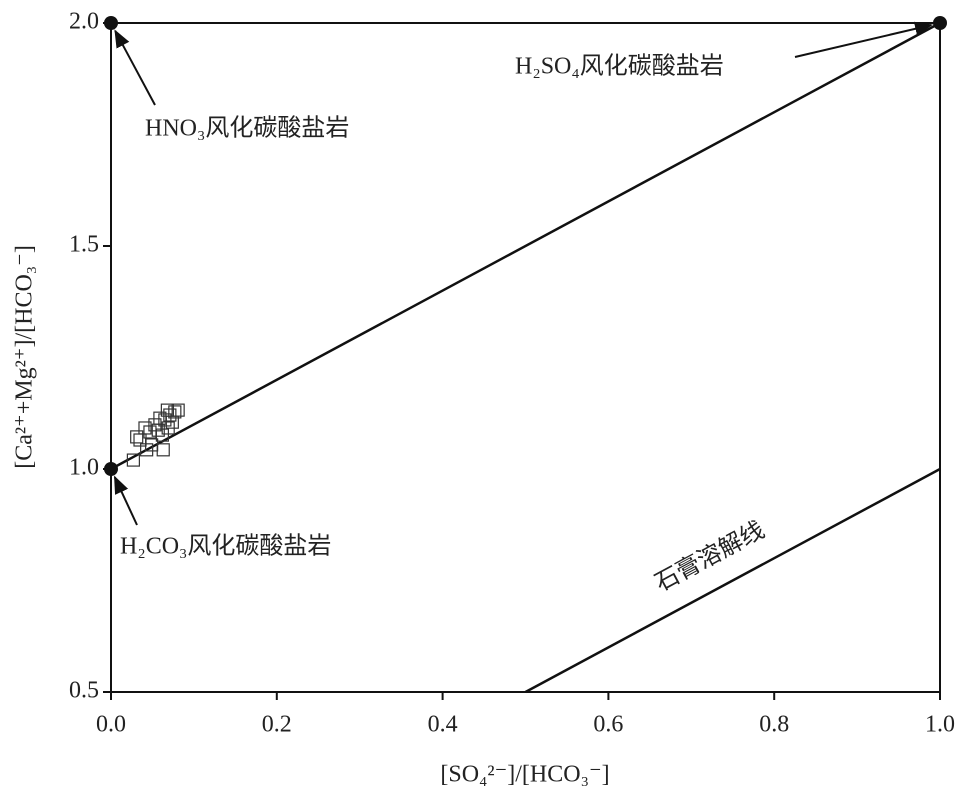 Image resolution: width=969 pixels, height=804 pixels. I want to click on x-tick-label: 0.0, so click(111, 725).